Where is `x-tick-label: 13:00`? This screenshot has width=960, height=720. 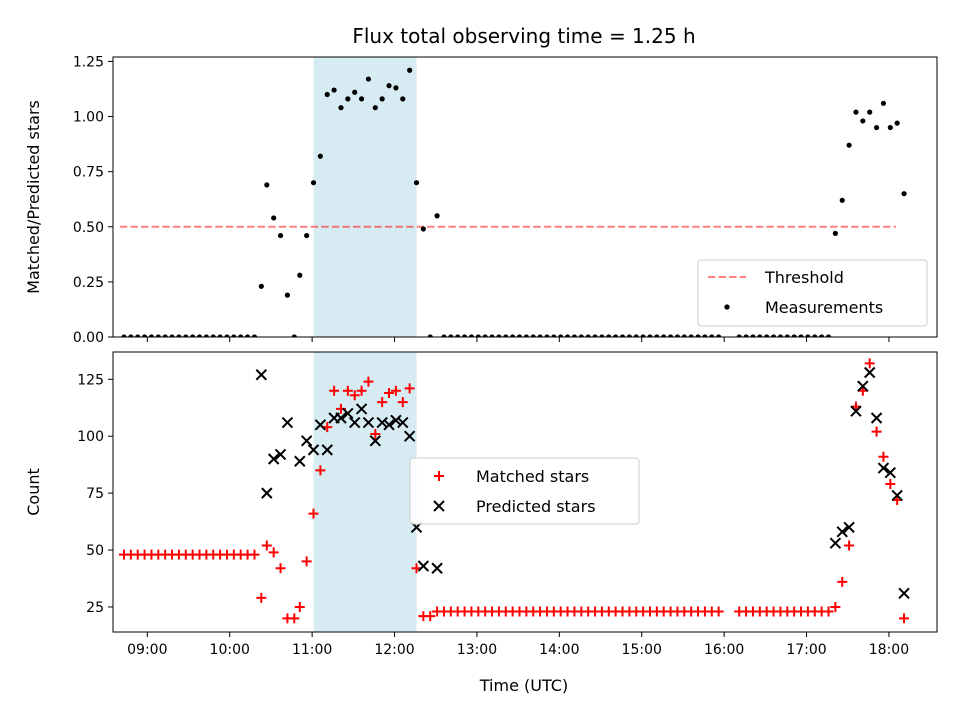 x-tick-label: 13:00 is located at coordinates (477, 650).